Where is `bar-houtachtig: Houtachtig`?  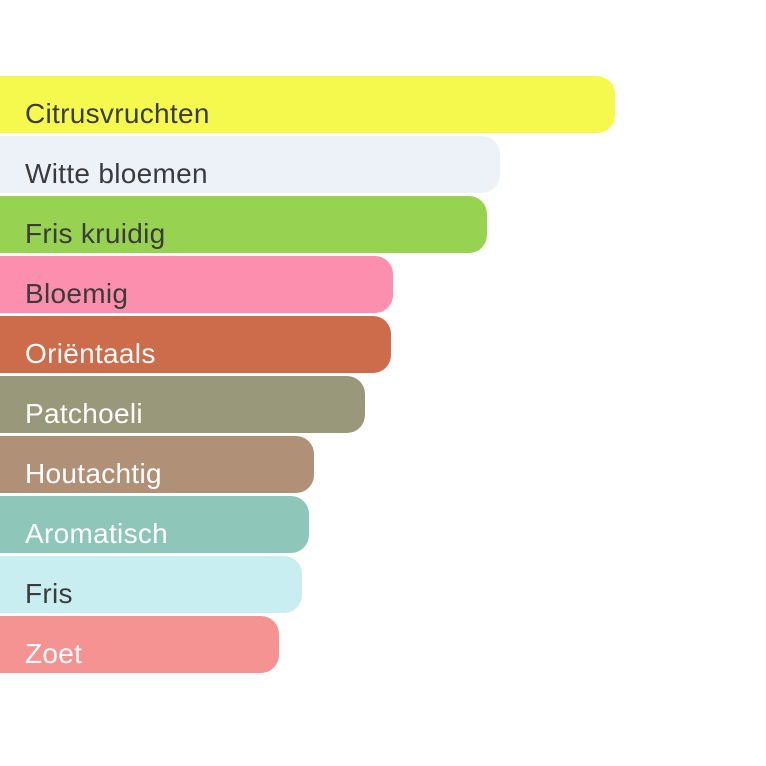 bar-houtachtig: Houtachtig is located at coordinates (157, 464).